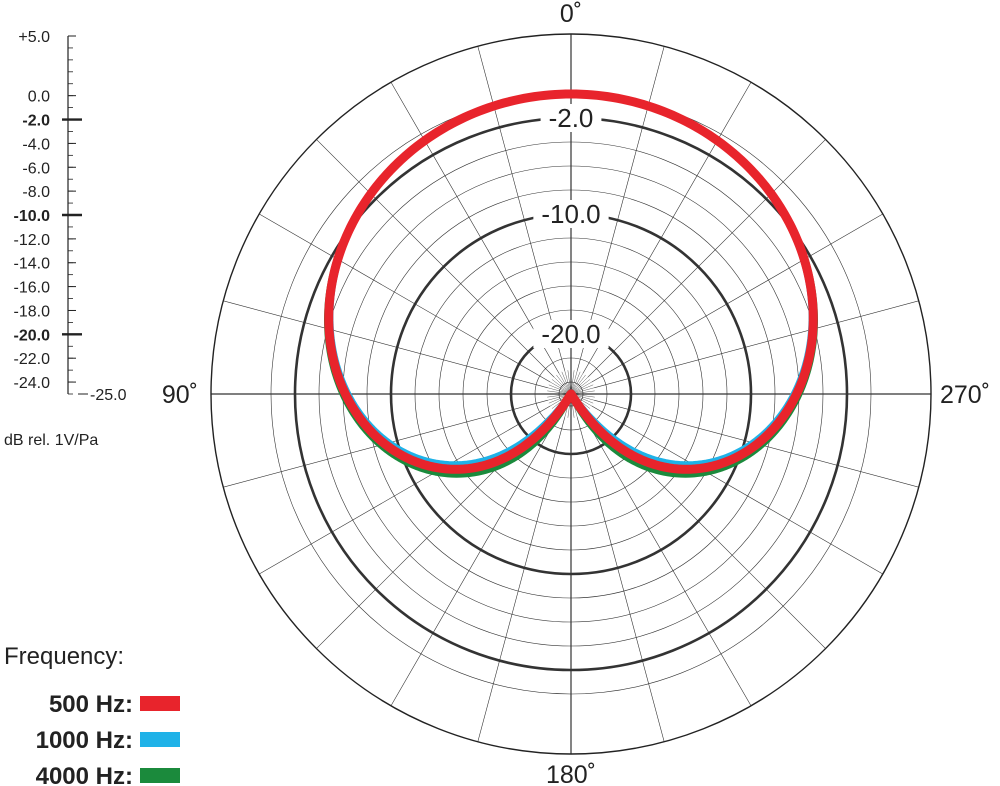  What do you see at coordinates (180, 395) in the screenshot?
I see `angle-label-90: 90˚` at bounding box center [180, 395].